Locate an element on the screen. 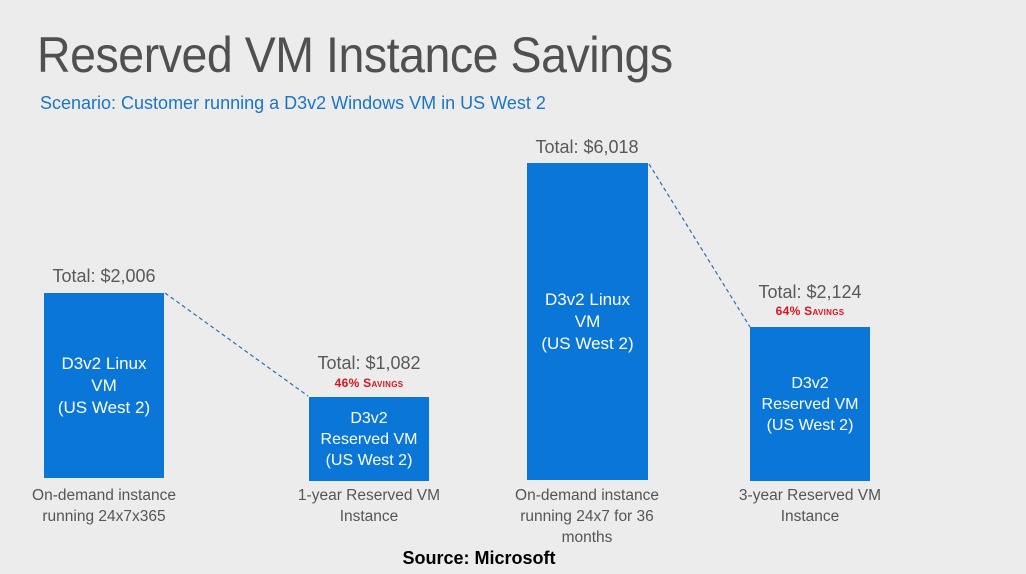 The height and width of the screenshot is (574, 1026). bar-1-category: On-demand instance running 24x7x365 is located at coordinates (104, 506).